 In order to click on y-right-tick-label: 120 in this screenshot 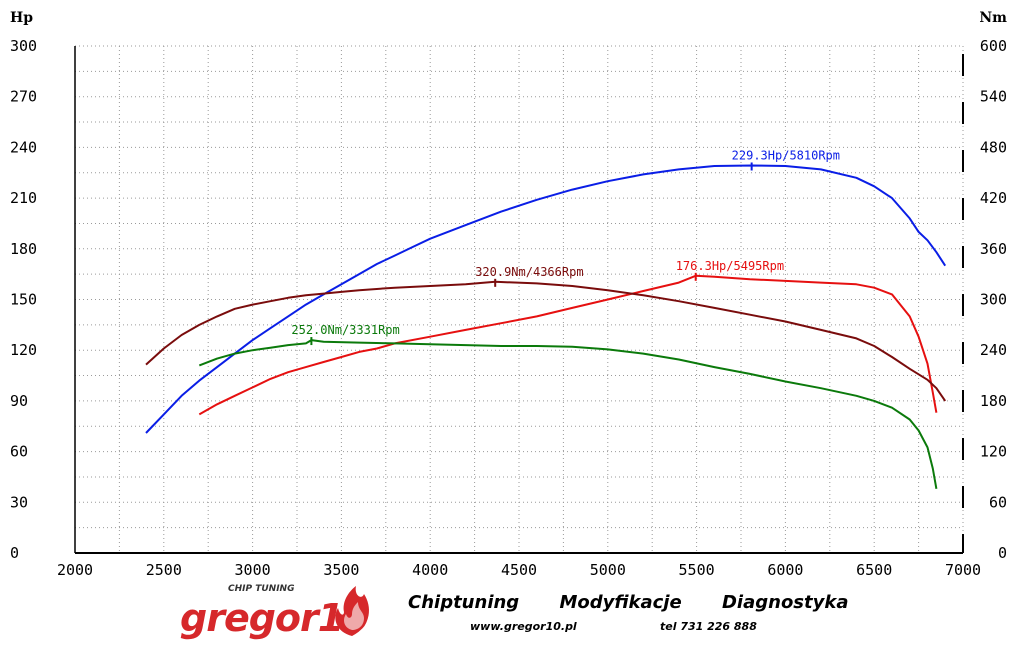, I will do `click(993, 452)`.